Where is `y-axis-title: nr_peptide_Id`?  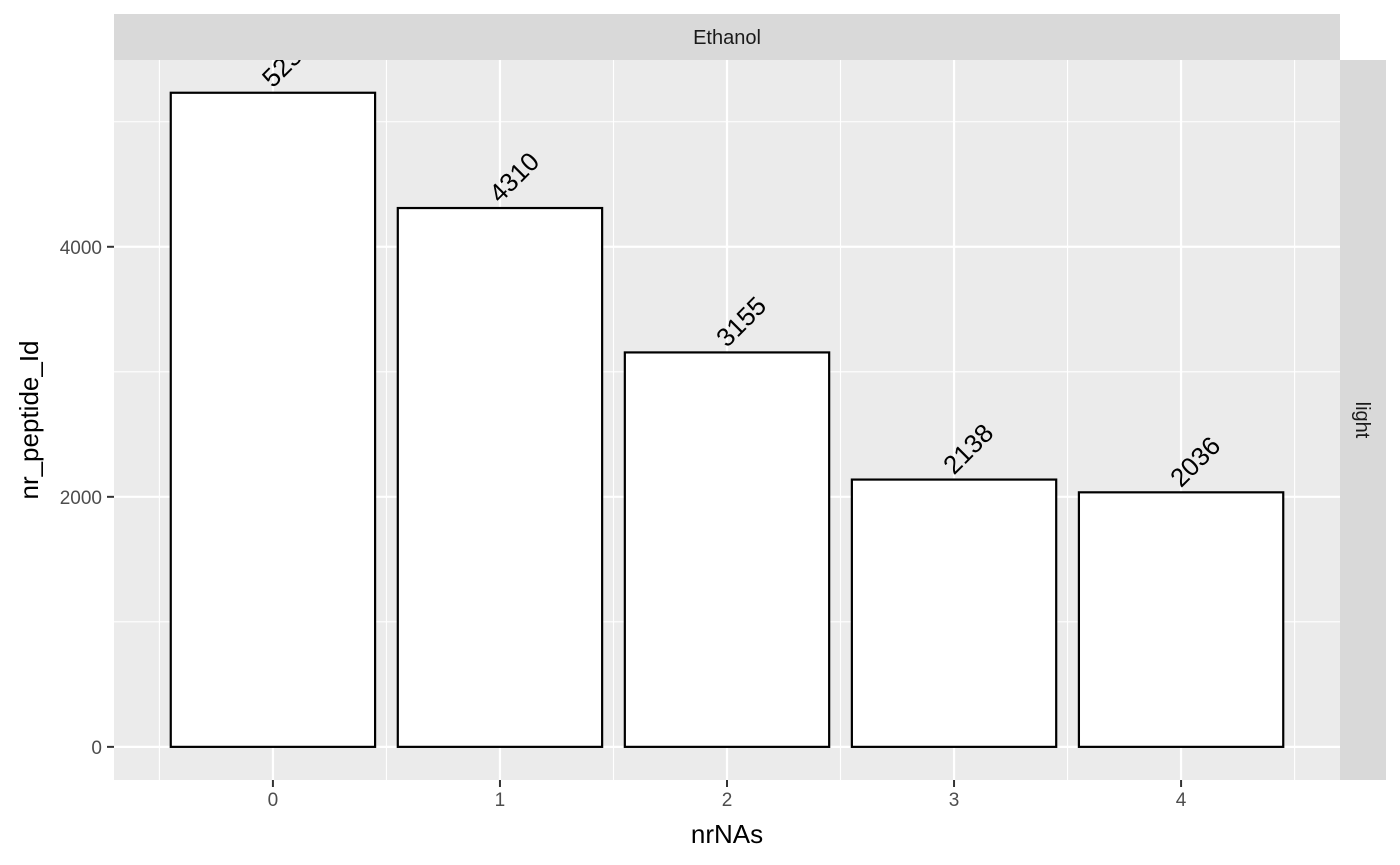 y-axis-title: nr_peptide_Id is located at coordinates (29, 419).